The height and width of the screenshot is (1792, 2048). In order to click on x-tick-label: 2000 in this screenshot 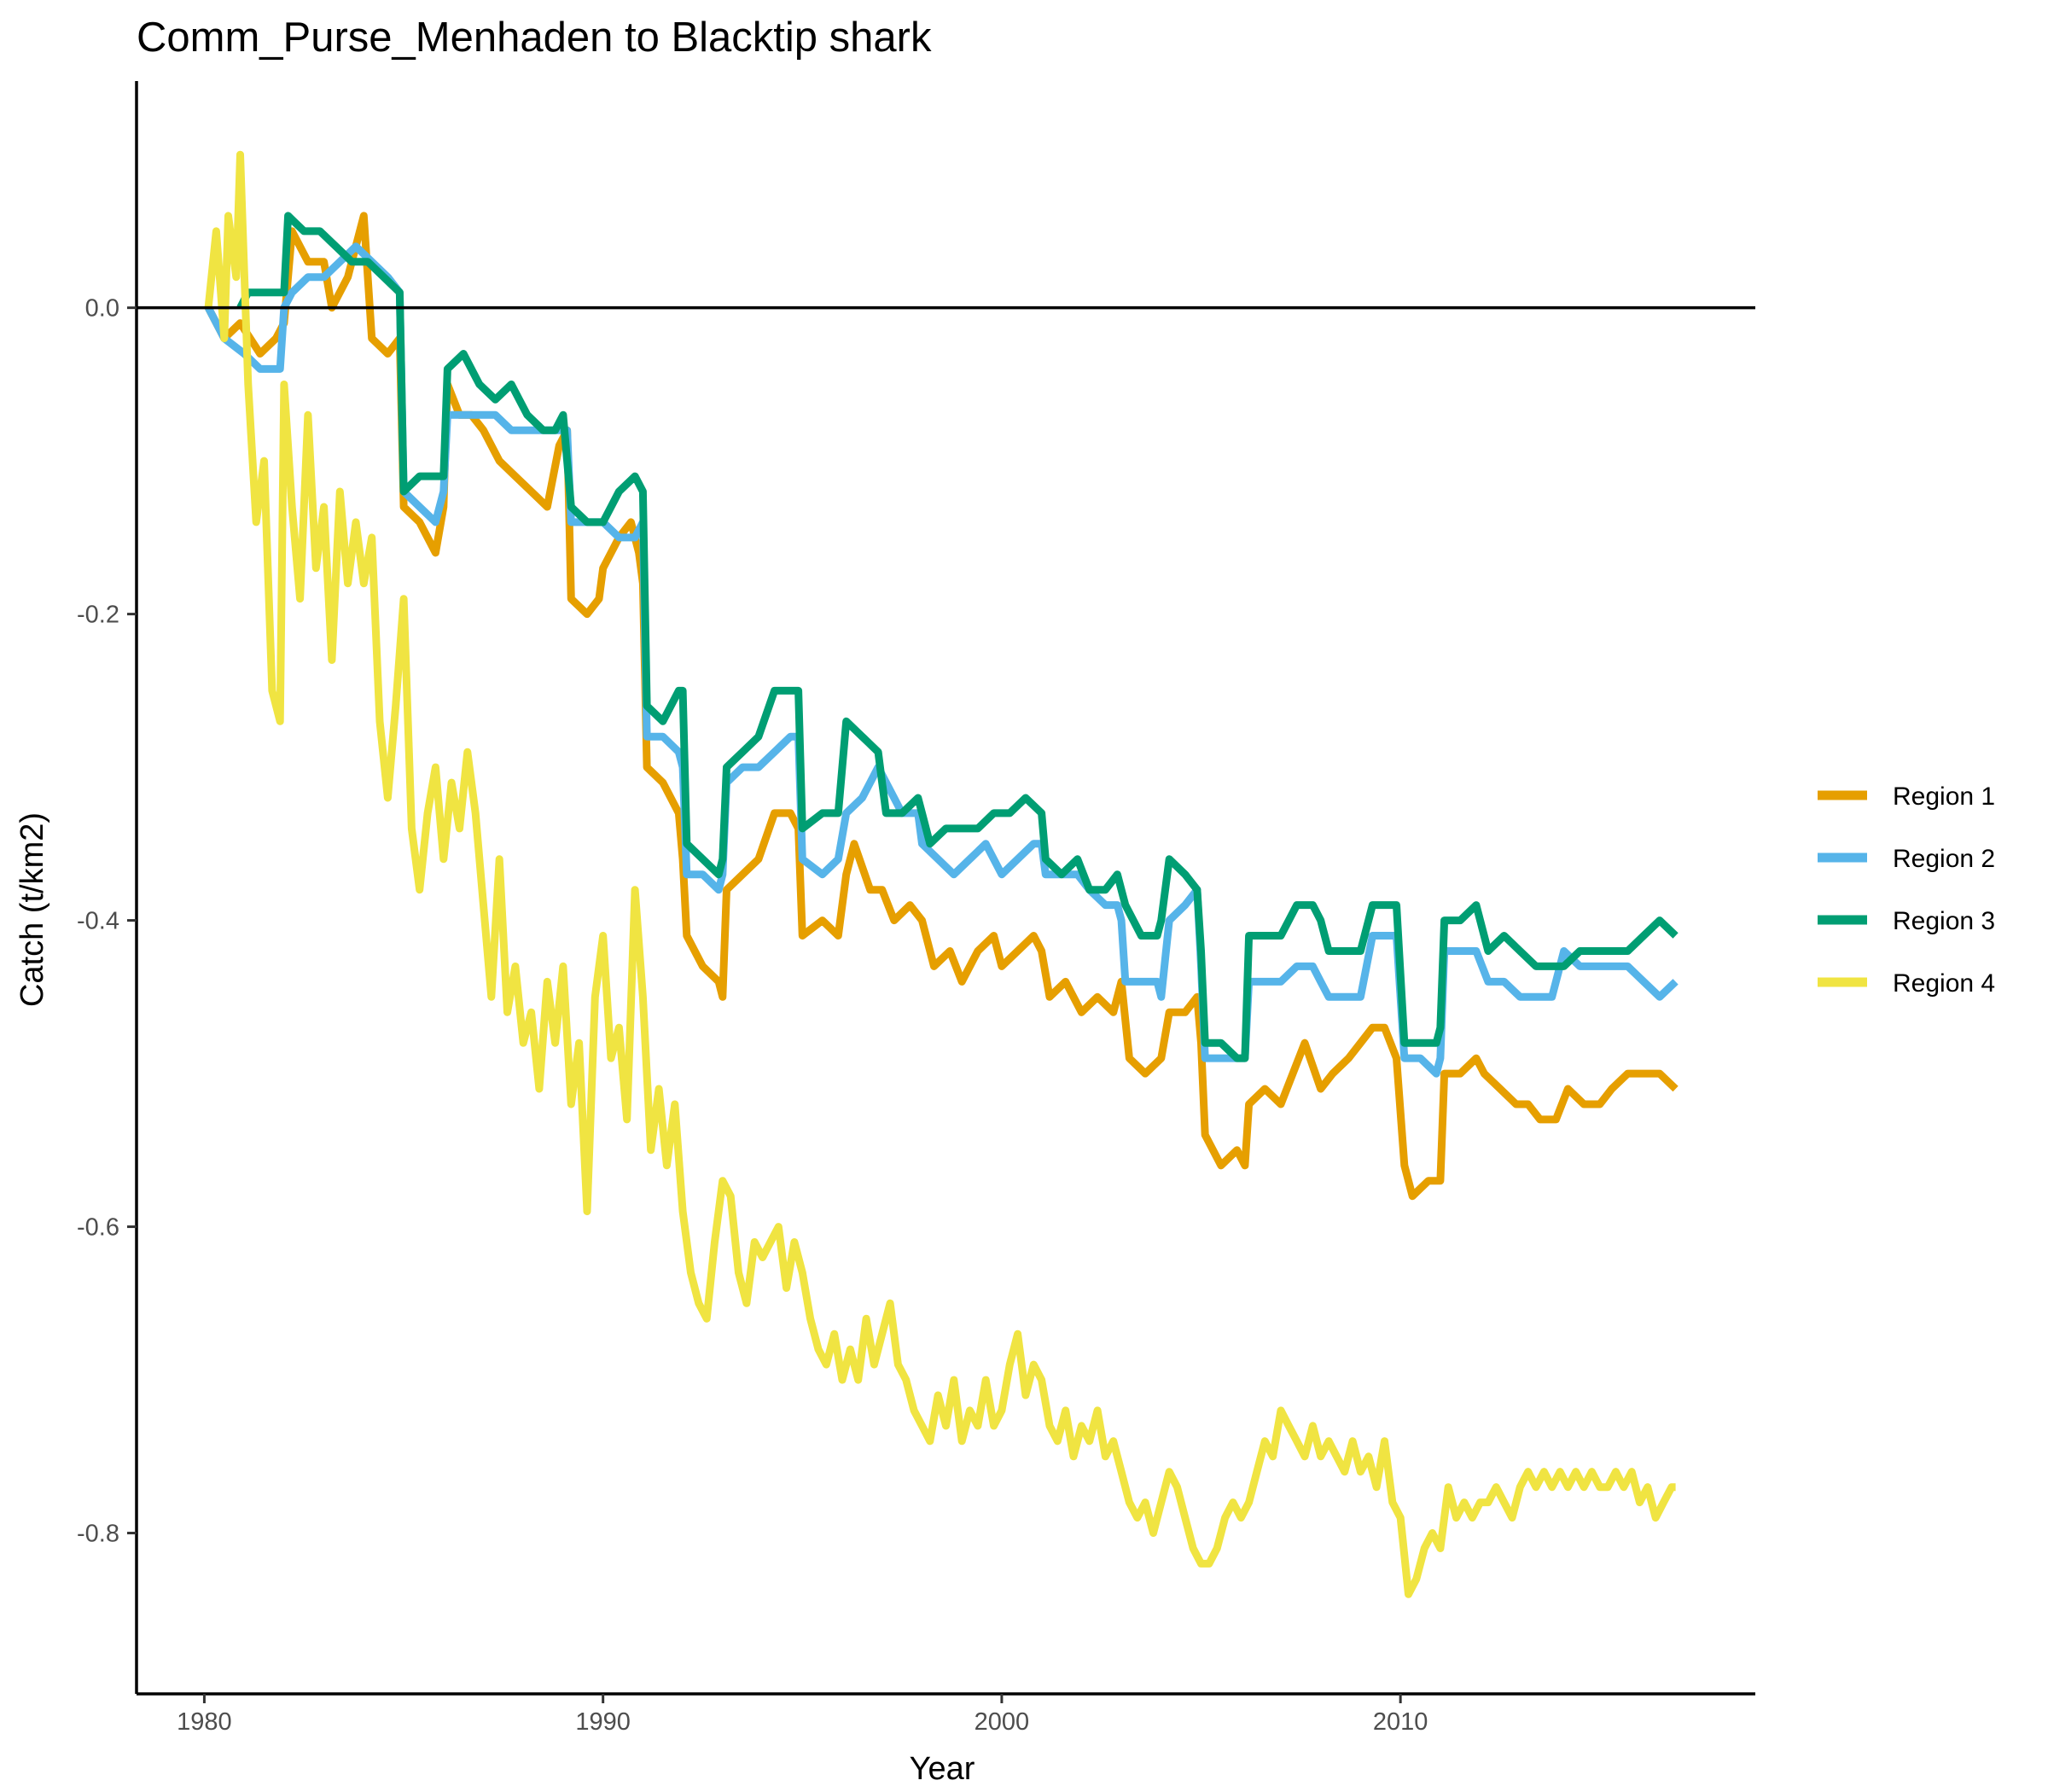, I will do `click(1003, 1722)`.